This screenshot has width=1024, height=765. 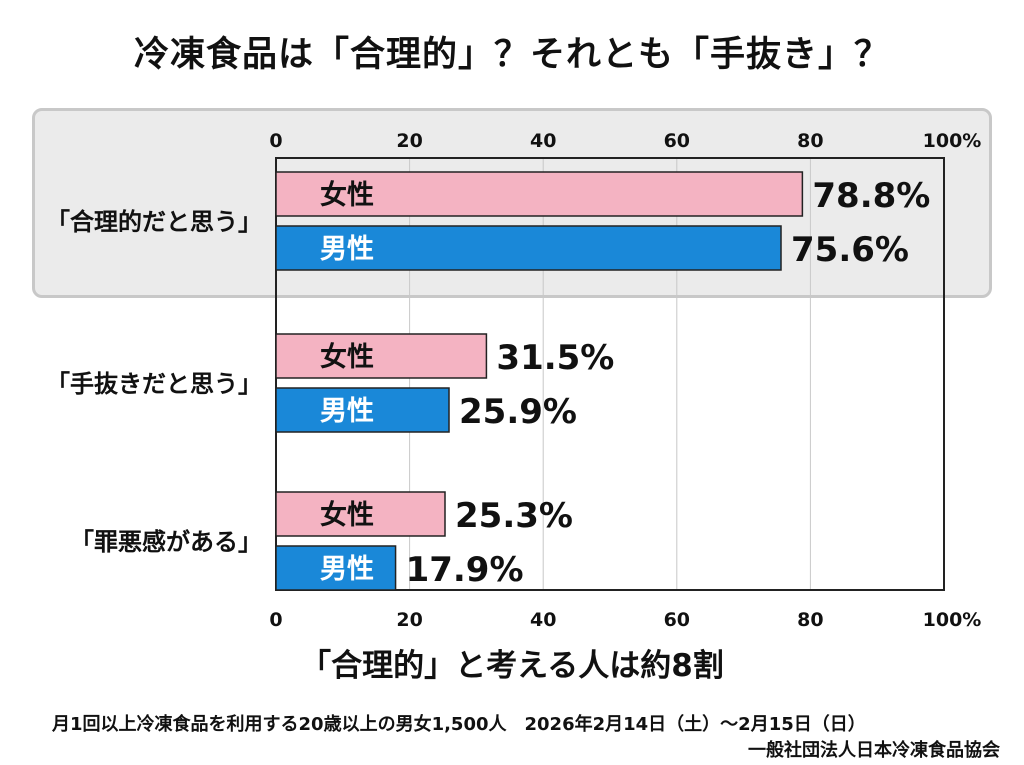 I want to click on data-label: 25.9%, so click(x=518, y=412).